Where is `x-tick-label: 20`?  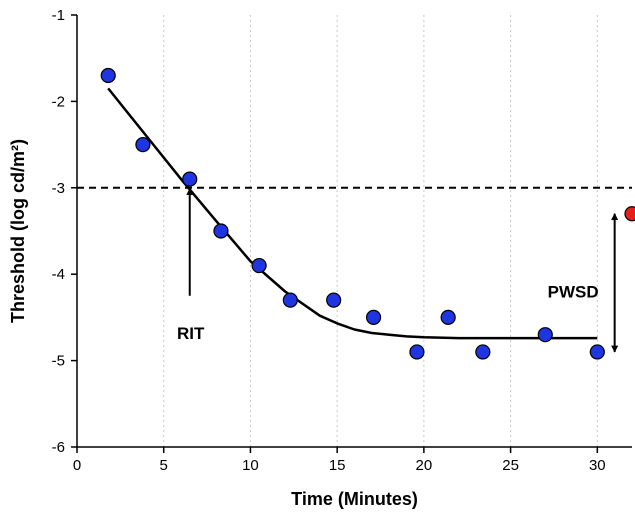
x-tick-label: 20 is located at coordinates (424, 465).